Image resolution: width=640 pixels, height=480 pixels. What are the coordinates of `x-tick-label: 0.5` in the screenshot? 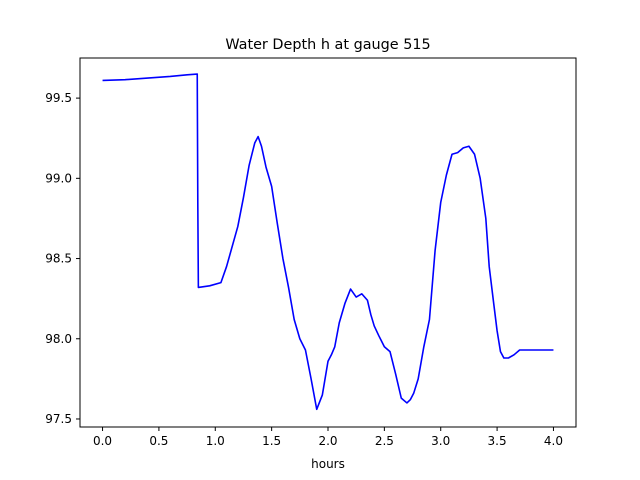 It's located at (158, 441).